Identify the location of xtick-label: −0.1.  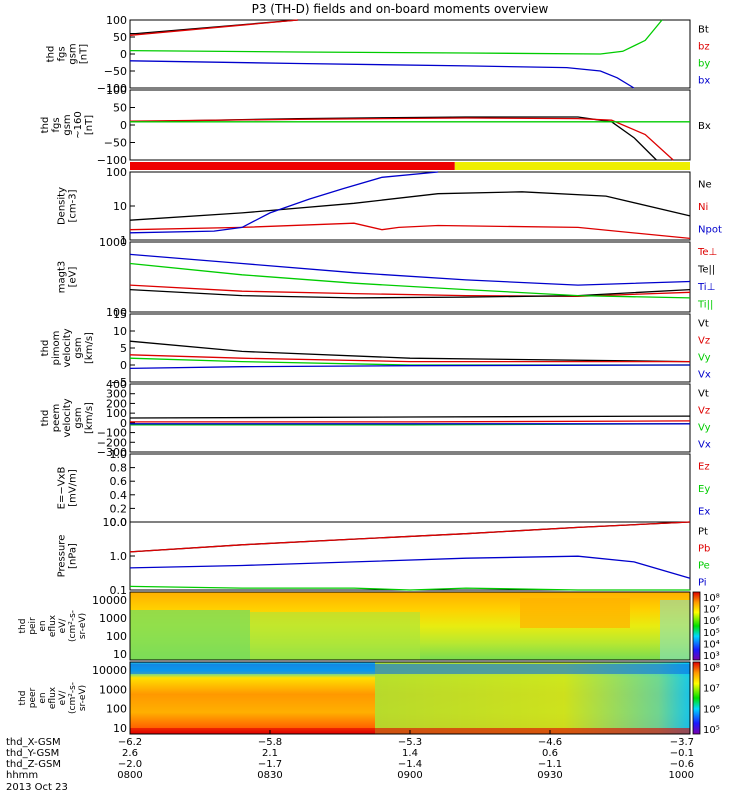
(682, 753).